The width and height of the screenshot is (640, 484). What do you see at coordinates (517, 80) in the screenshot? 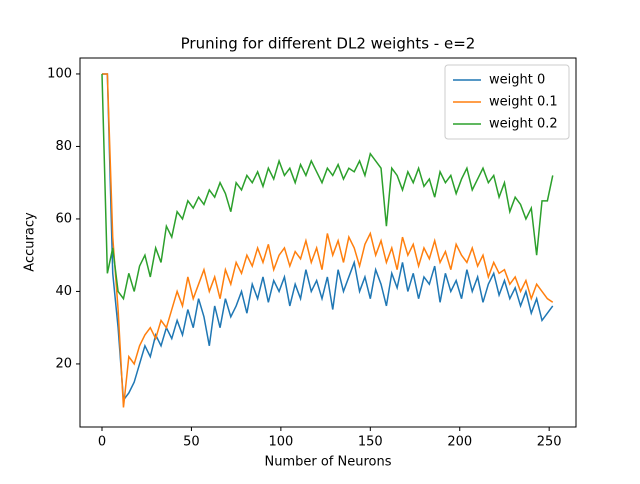
I see `legend-label: weight 0` at bounding box center [517, 80].